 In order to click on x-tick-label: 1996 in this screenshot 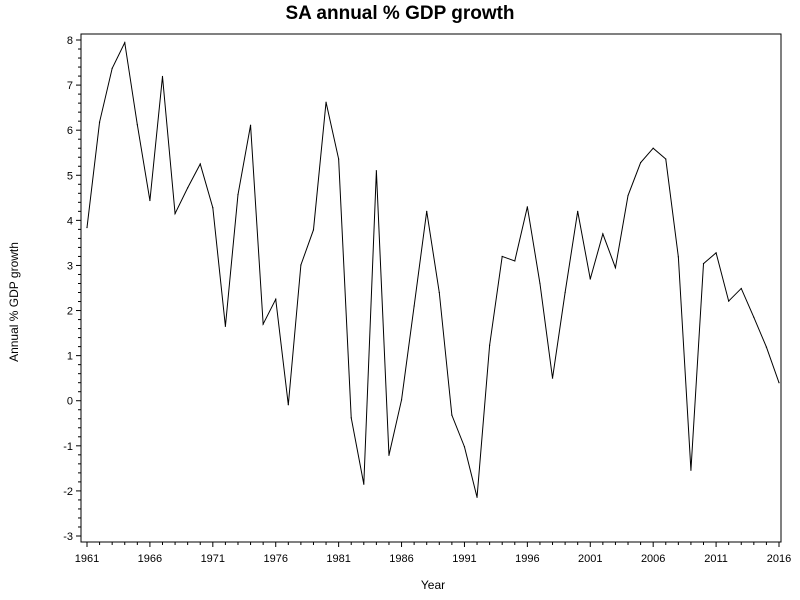, I will do `click(527, 559)`.